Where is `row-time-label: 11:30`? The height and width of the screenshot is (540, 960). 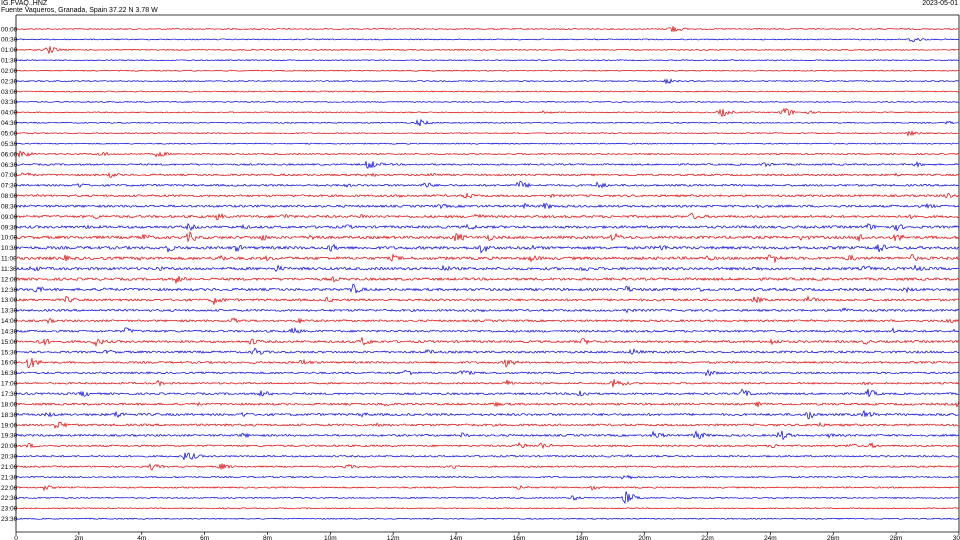 row-time-label: 11:30 is located at coordinates (9, 269).